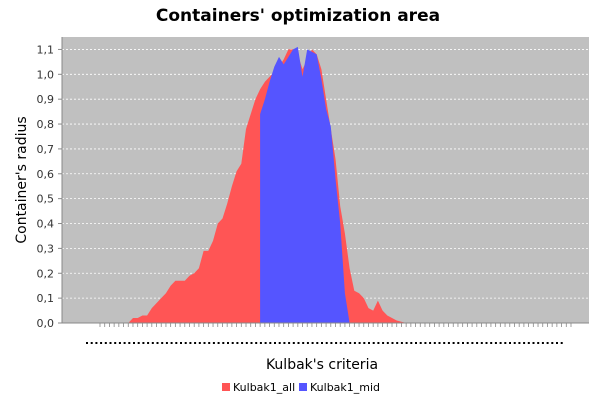 This screenshot has height=400, width=600. I want to click on y-tick-label: 0,6, so click(46, 174).